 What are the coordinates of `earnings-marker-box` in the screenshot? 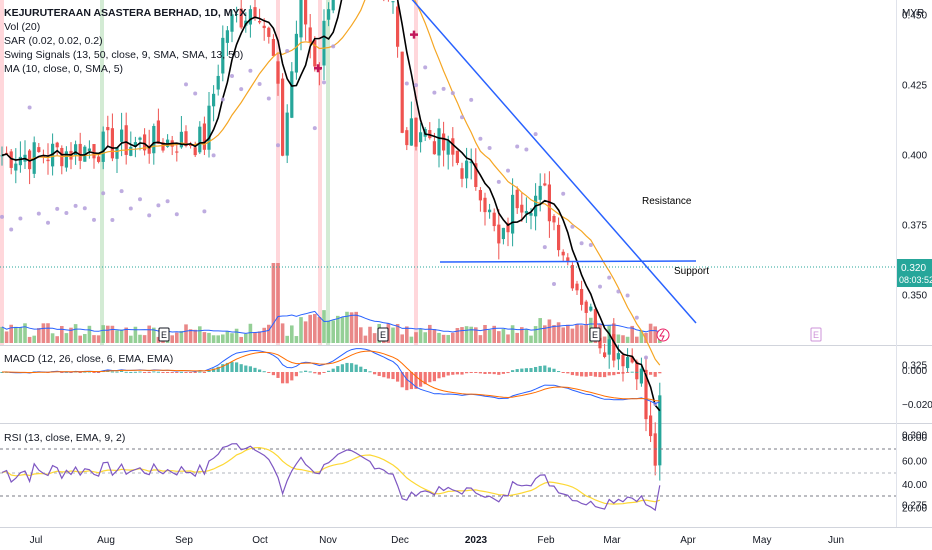 It's located at (164, 334).